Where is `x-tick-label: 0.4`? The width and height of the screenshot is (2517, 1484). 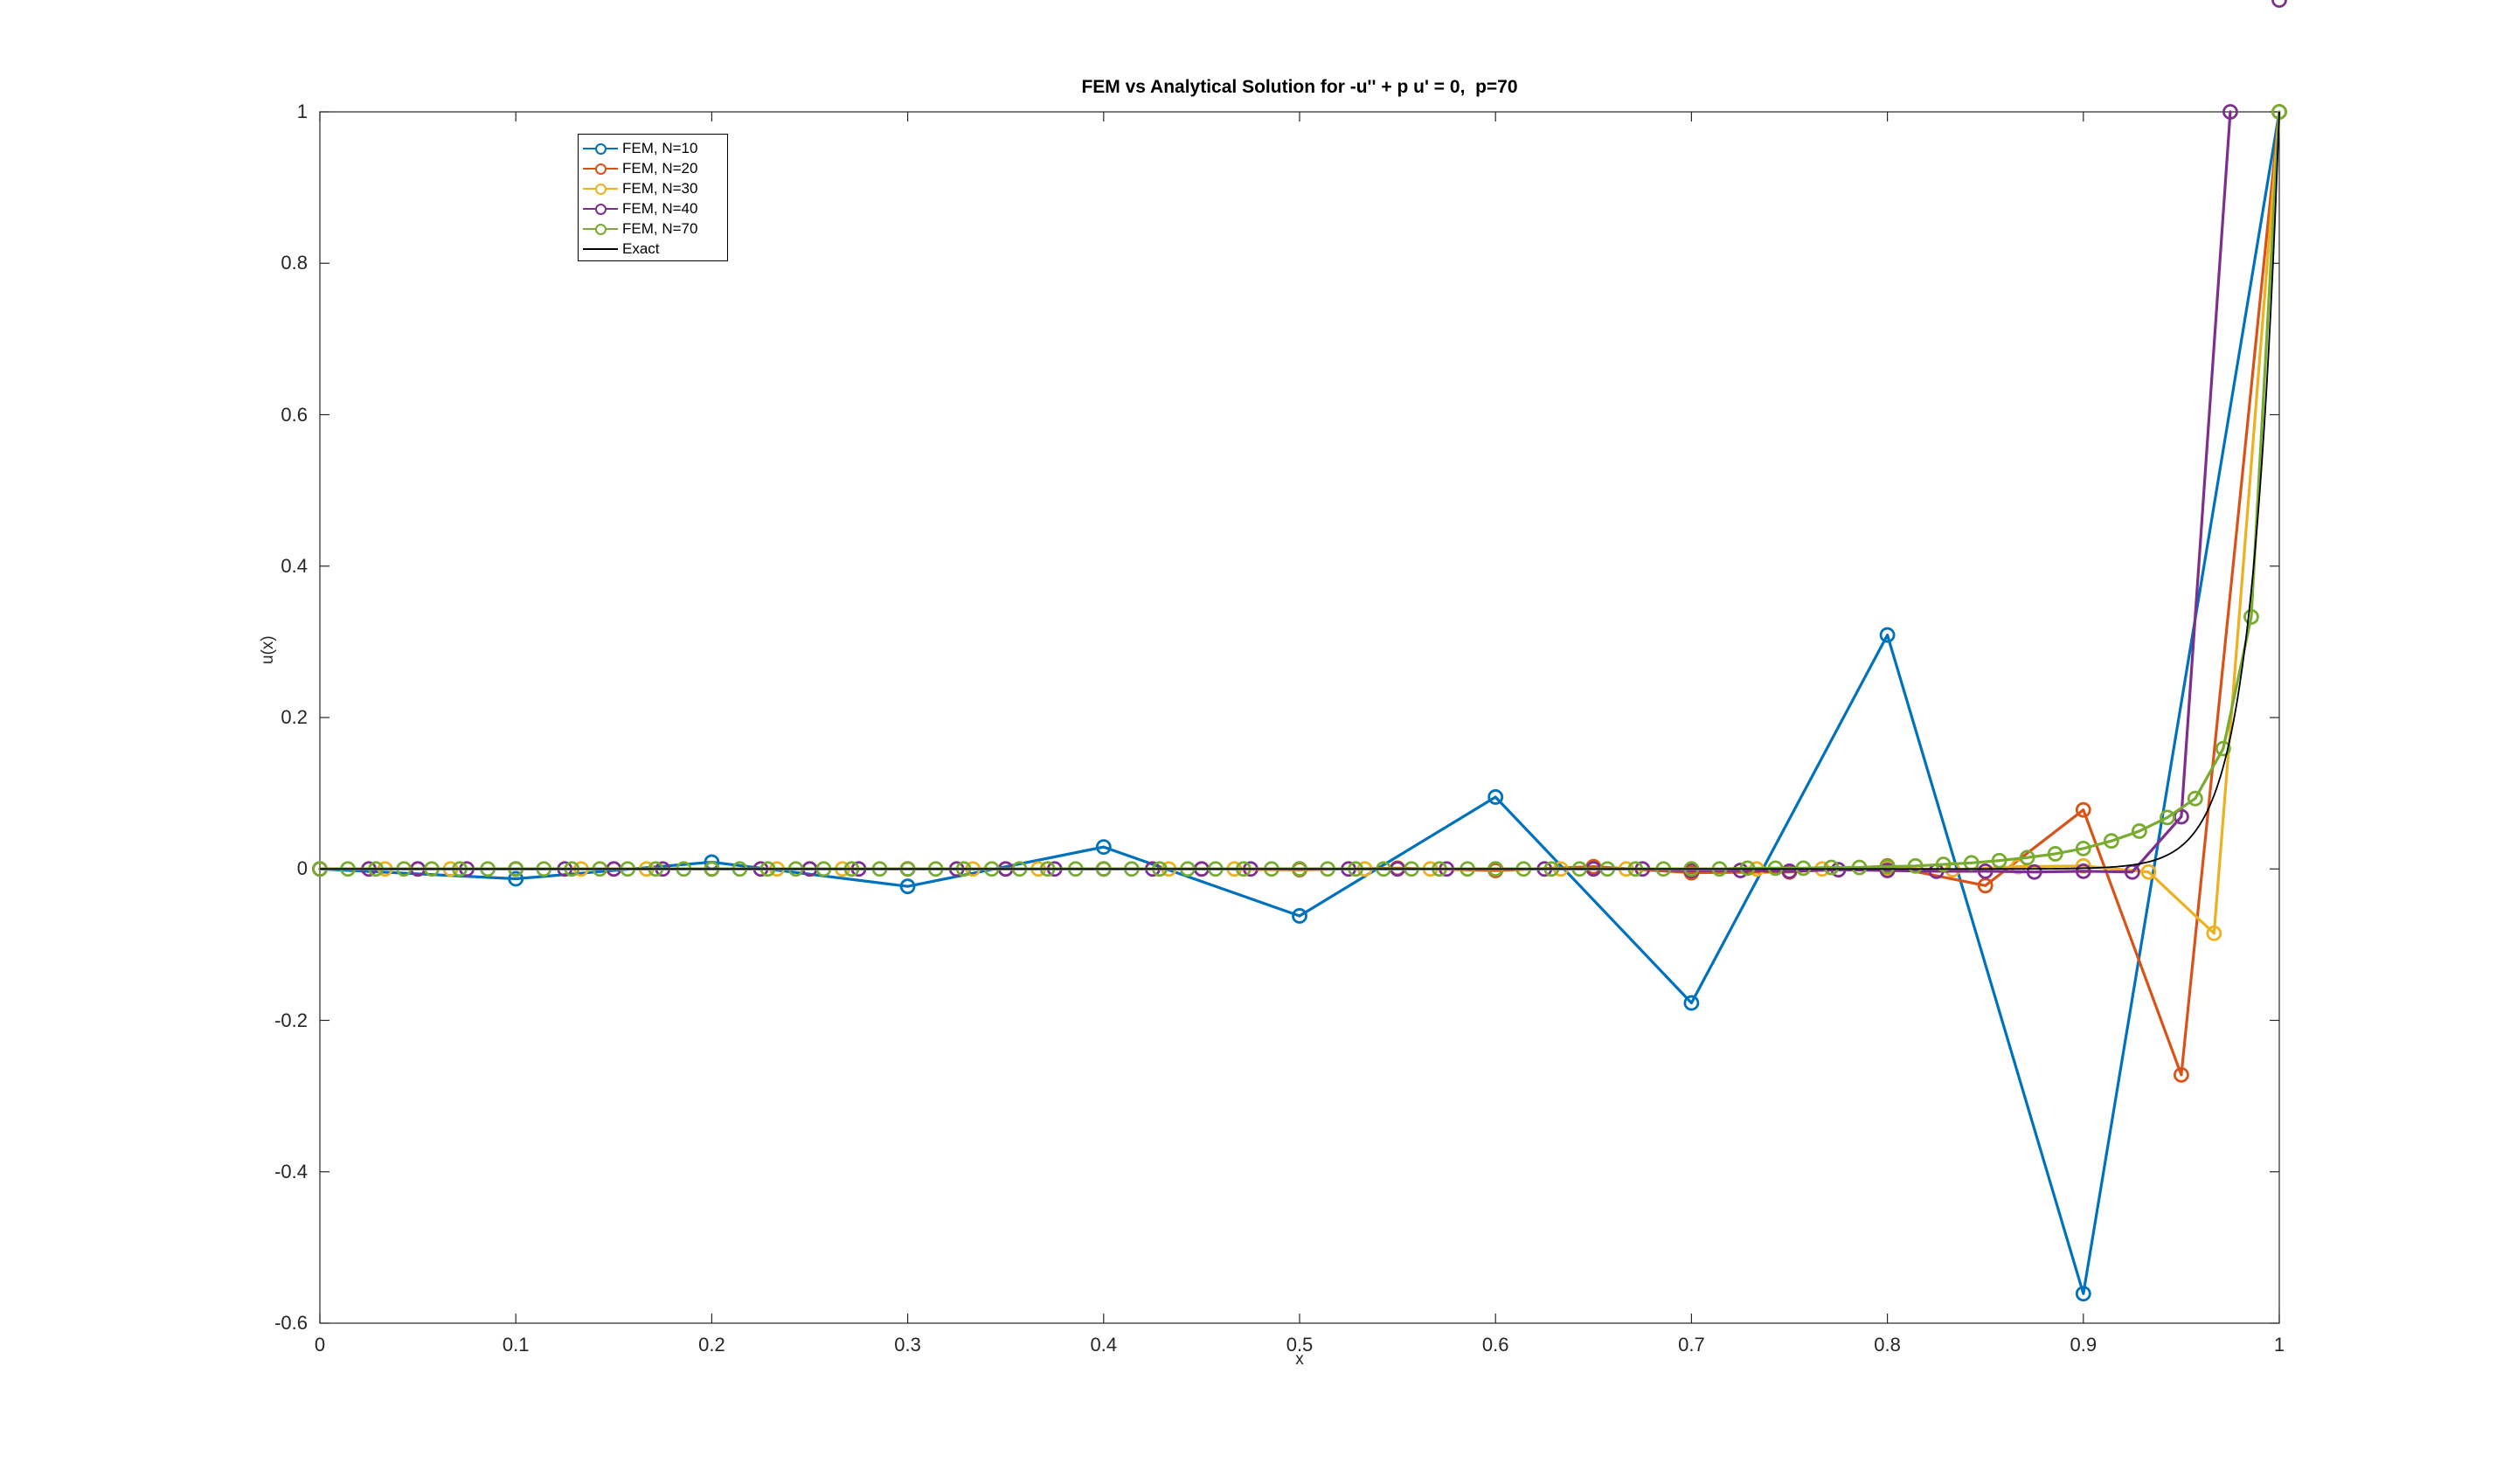 x-tick-label: 0.4 is located at coordinates (1104, 1345).